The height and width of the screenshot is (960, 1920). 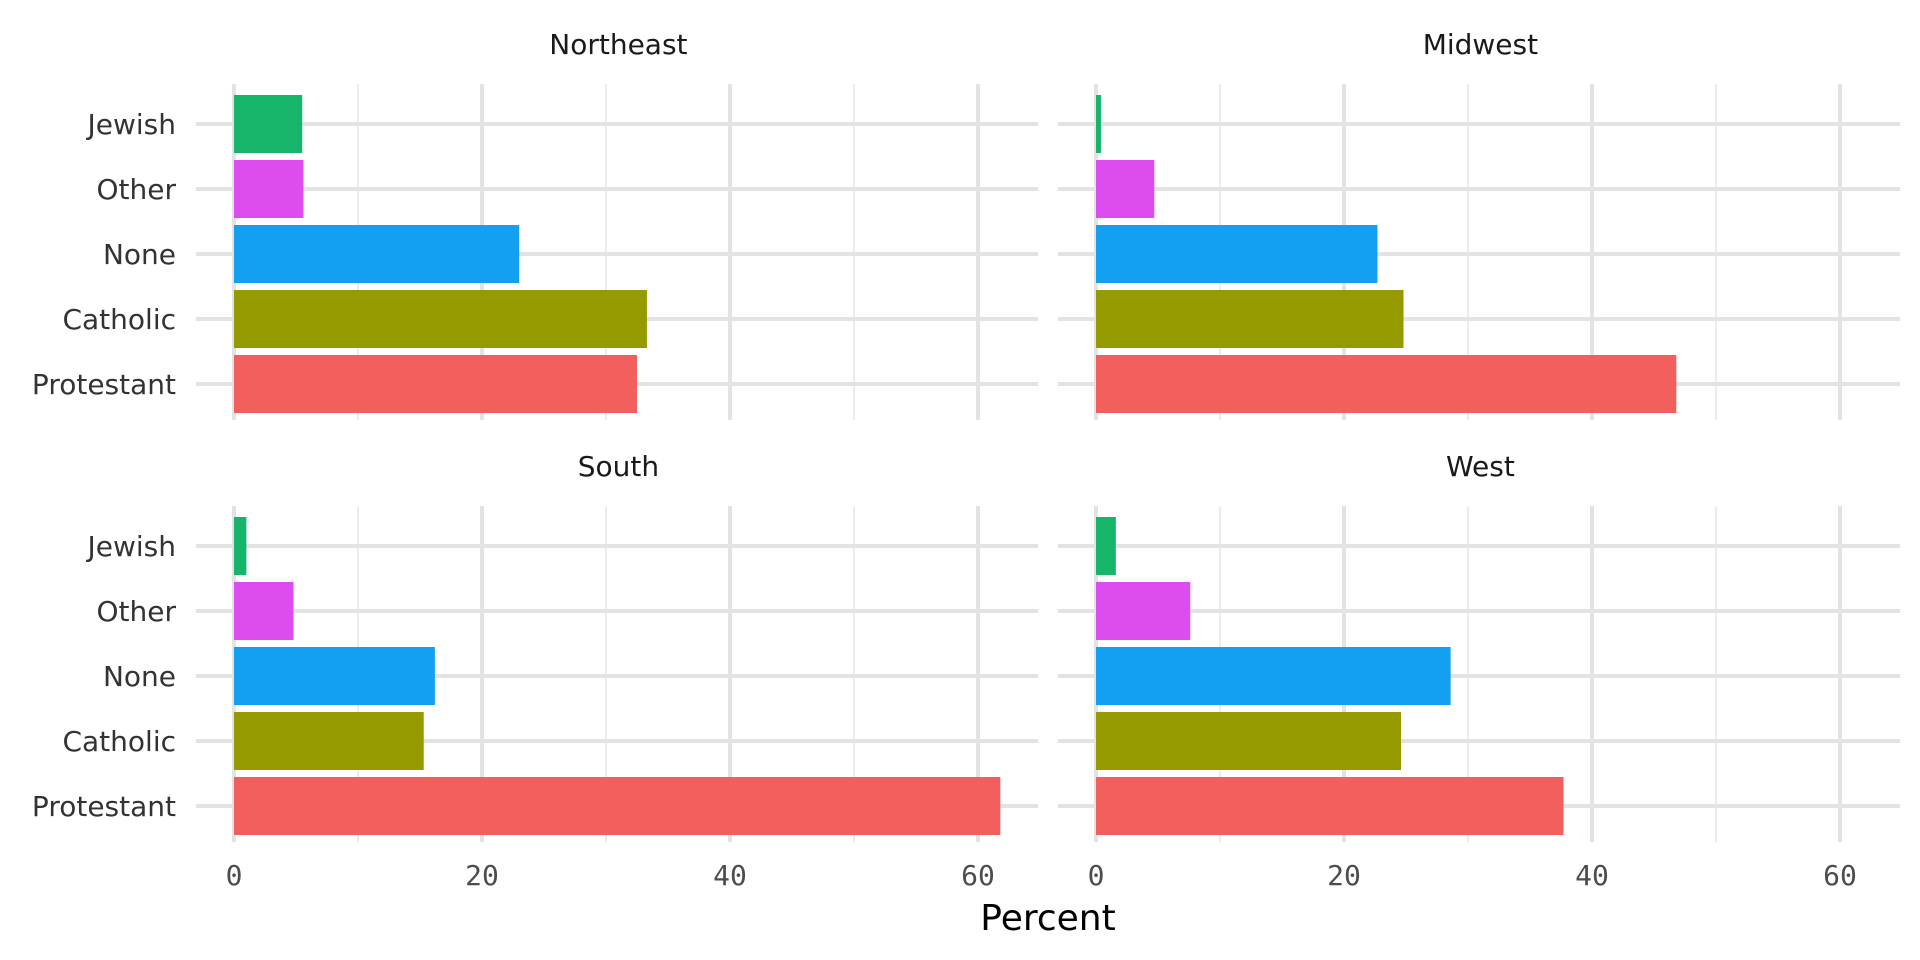 I want to click on panel-title: Northeast, so click(x=618, y=44).